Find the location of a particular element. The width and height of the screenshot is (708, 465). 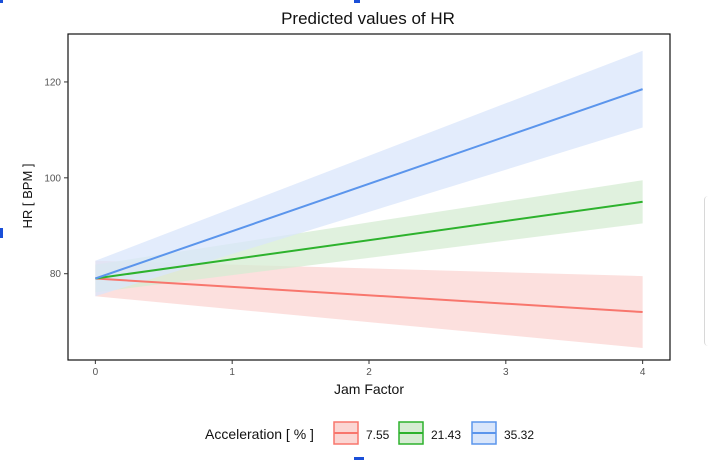

legend-item-1: 21.43 is located at coordinates (429, 433).